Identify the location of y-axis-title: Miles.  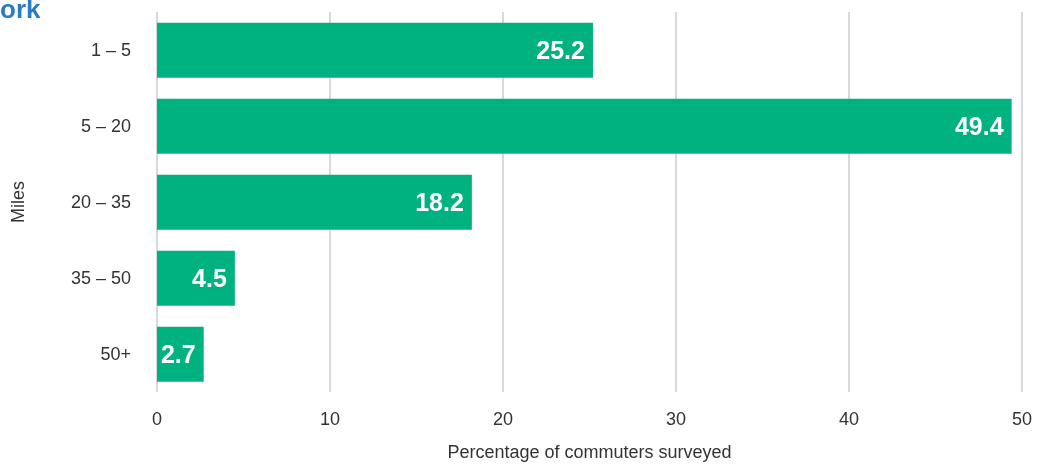
(18, 202).